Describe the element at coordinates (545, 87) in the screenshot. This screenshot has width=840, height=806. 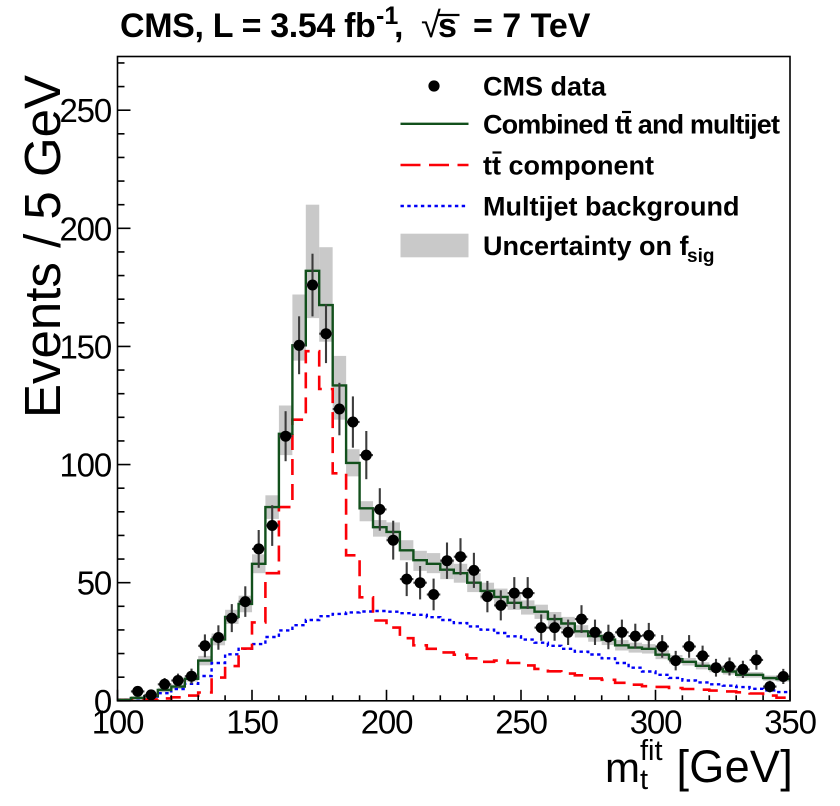
I see `svg-text: CMS data` at that location.